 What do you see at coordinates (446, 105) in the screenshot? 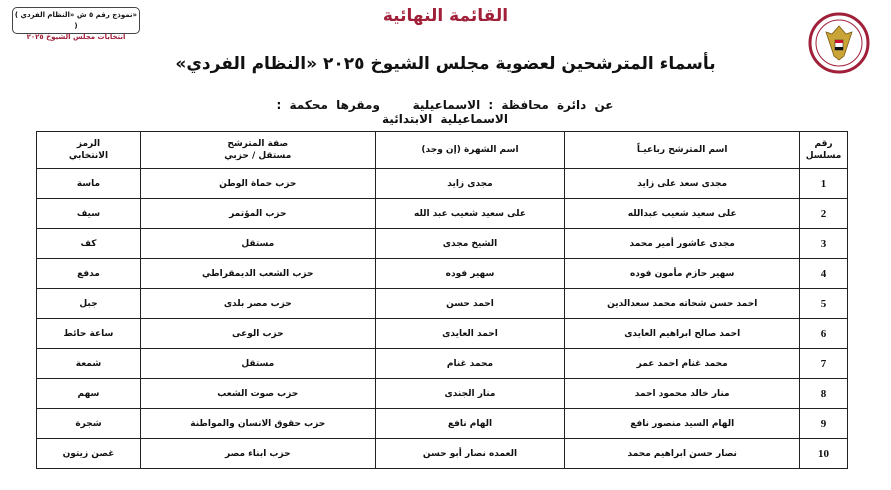
I see `governorate: الاسماعيلية` at bounding box center [446, 105].